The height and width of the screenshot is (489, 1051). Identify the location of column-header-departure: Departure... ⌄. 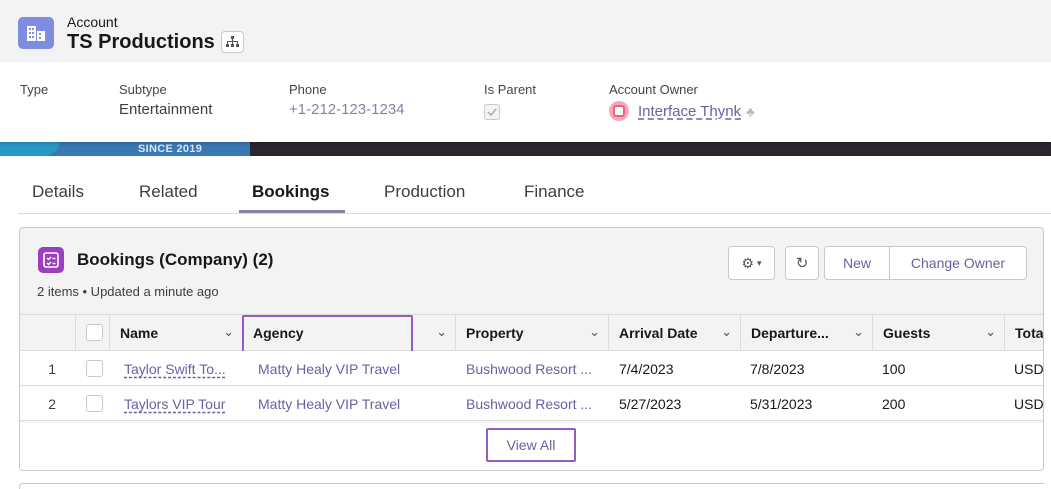
(807, 333).